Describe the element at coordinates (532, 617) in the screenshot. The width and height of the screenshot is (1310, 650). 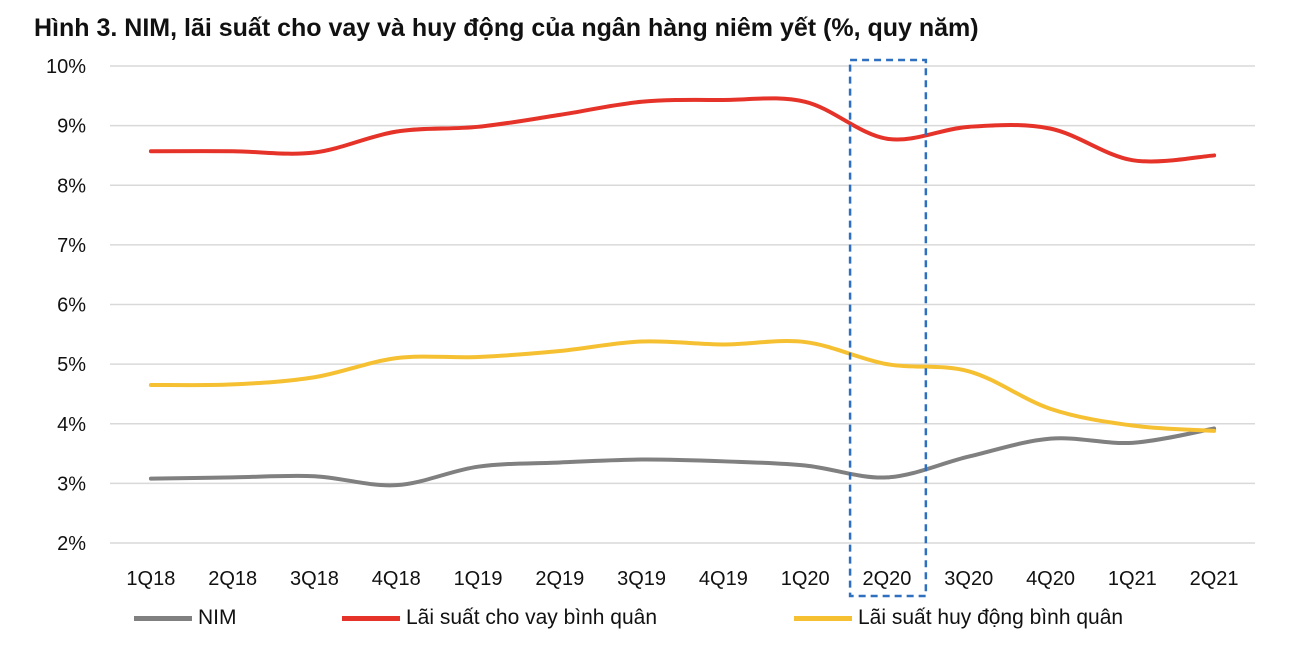
I see `legend-label-lending-rate: Lãi suất cho vay bình quân` at that location.